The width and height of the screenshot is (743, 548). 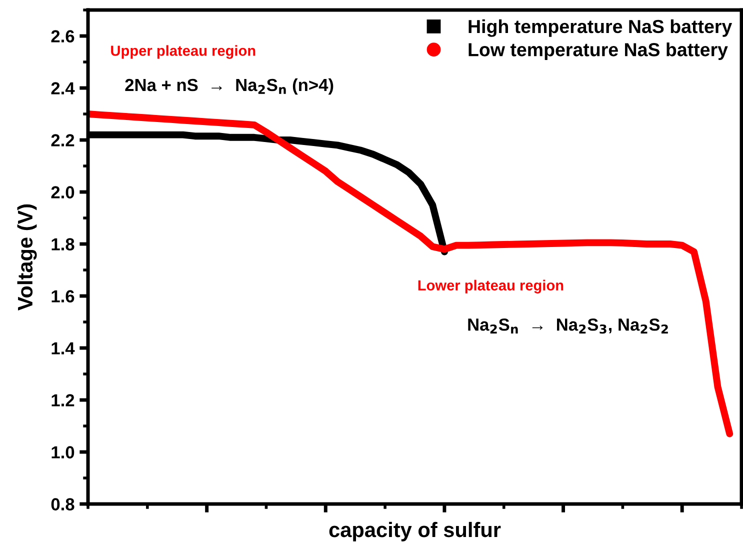 What do you see at coordinates (63, 452) in the screenshot?
I see `y-tick-label: 1.0` at bounding box center [63, 452].